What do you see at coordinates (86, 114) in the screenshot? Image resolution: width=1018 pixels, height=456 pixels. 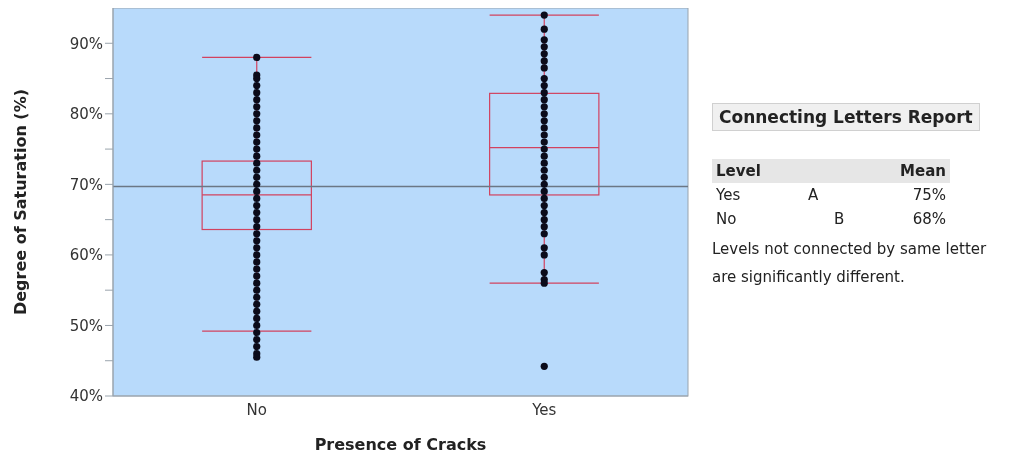 I see `y-tick-label: 80%` at bounding box center [86, 114].